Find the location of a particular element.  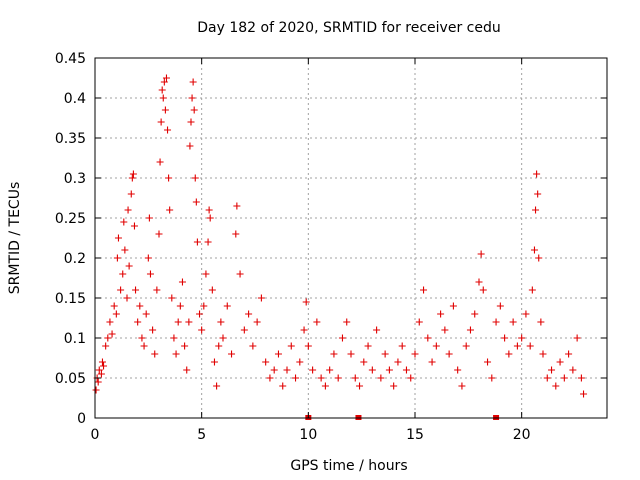

y-tick-label-5: 0.25 is located at coordinates (70, 219).